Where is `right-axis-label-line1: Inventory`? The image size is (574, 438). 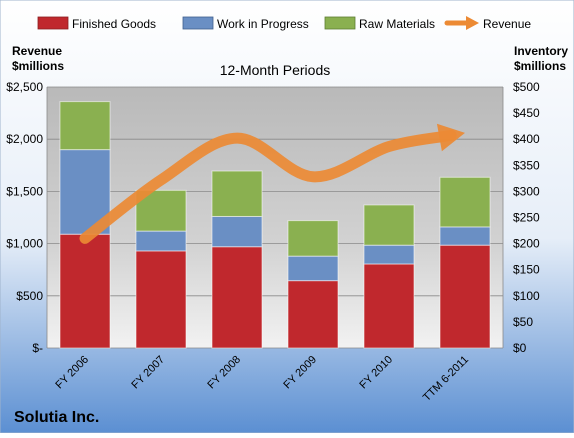
right-axis-label-line1: Inventory is located at coordinates (541, 51).